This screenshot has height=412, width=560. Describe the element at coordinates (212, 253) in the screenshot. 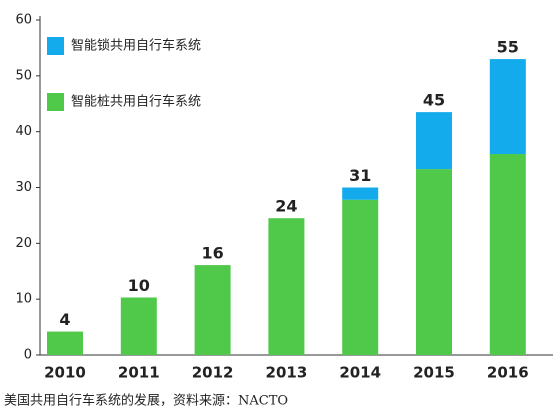

I see `total-label: 16` at that location.